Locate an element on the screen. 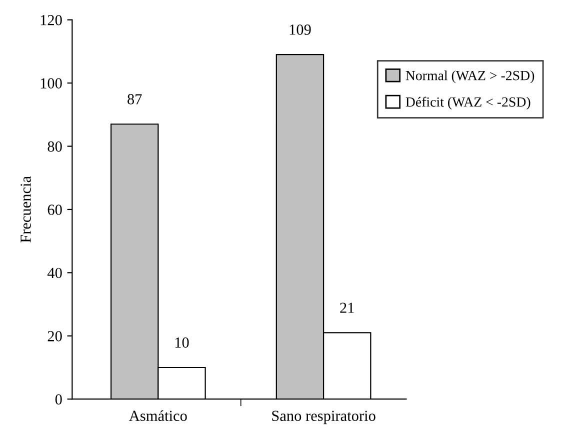 This screenshot has width=582, height=431. x-tick-label: Sano respiratorio is located at coordinates (324, 417).